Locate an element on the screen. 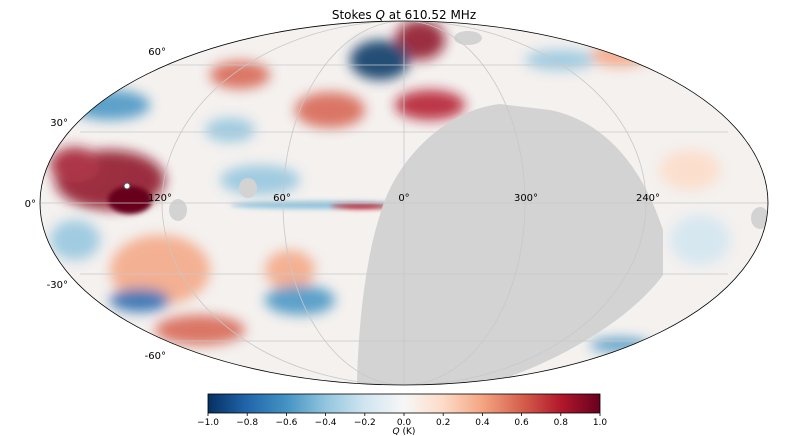  longitude-label: 120° is located at coordinates (160, 198).